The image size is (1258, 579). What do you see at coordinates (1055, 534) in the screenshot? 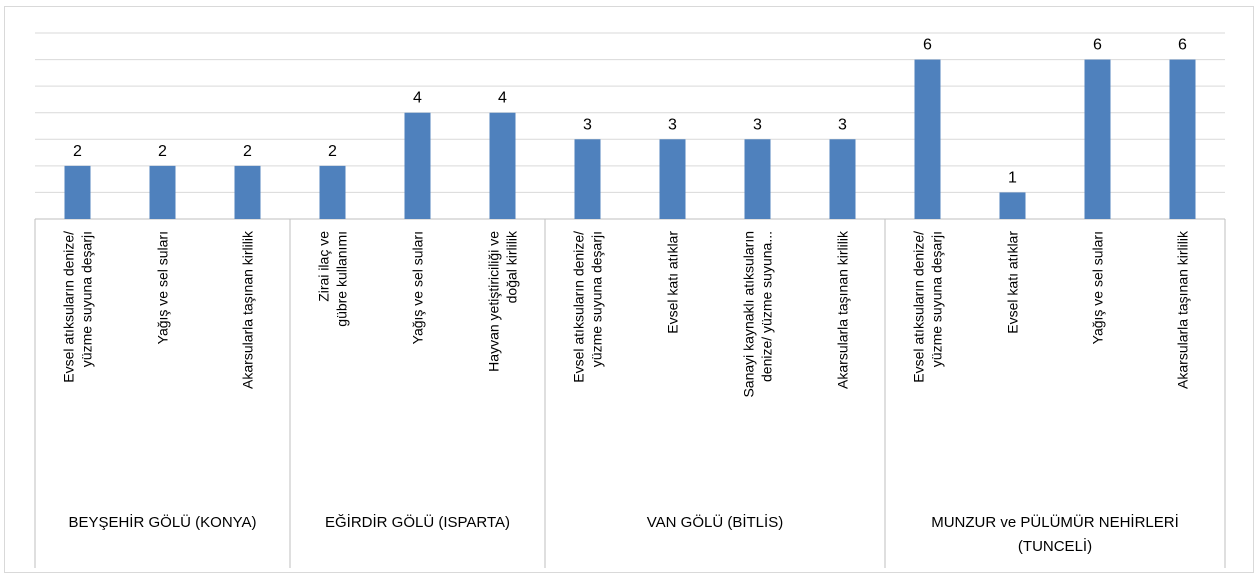
I see `group-label: MUNZUR ve PÜLÜMÜR NEHİRLERİ (TUNCELİ)` at bounding box center [1055, 534].